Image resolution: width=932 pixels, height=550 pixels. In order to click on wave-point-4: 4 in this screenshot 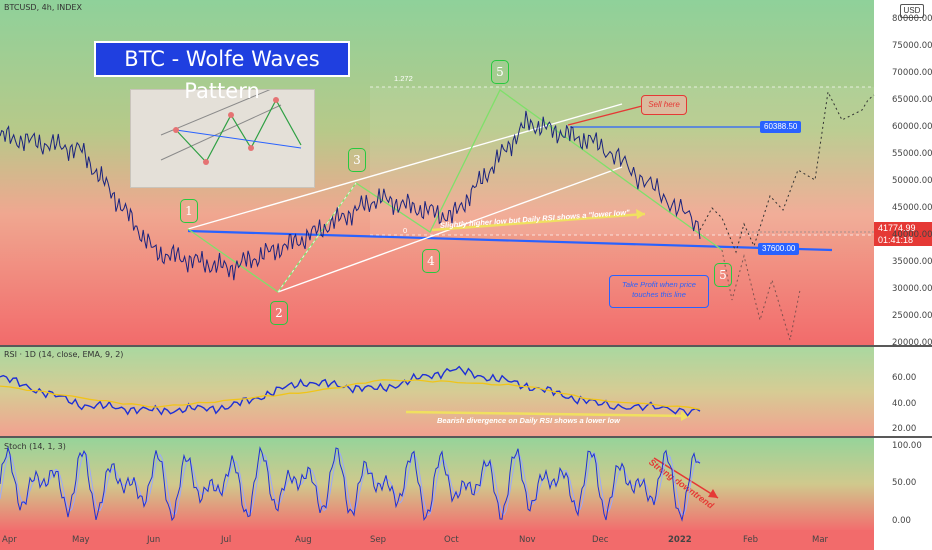, I will do `click(431, 261)`.